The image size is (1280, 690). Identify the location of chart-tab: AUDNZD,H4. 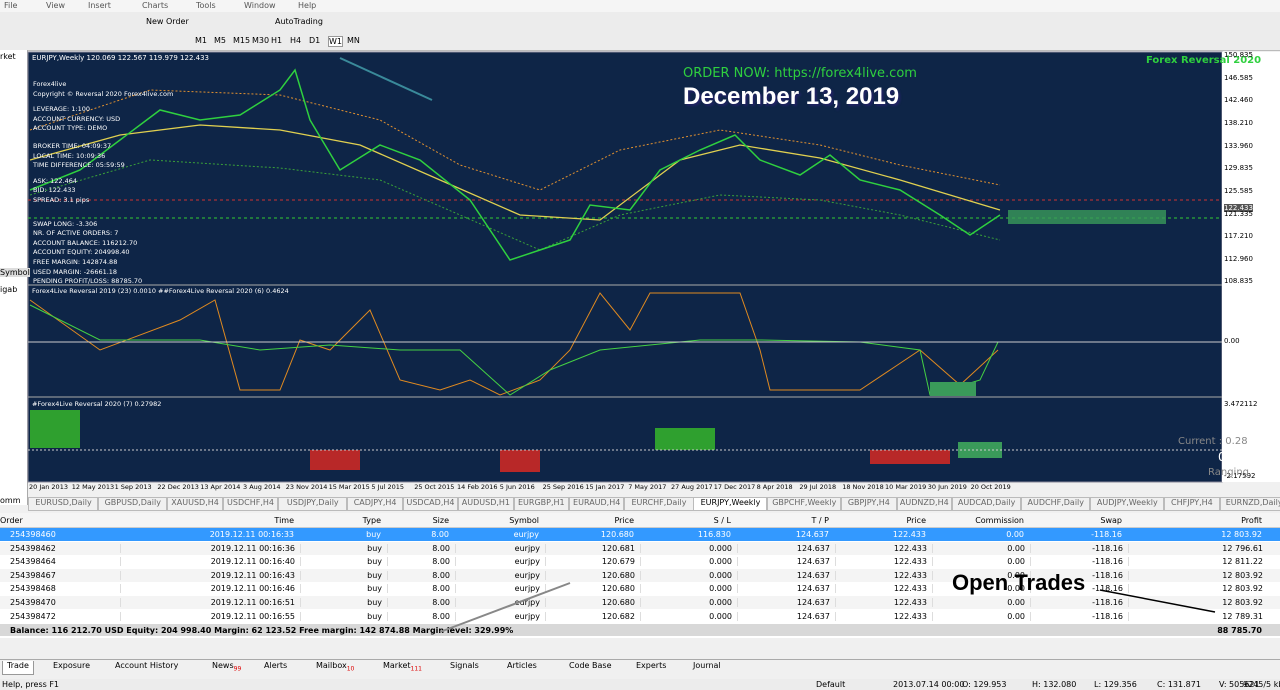
(924, 504).